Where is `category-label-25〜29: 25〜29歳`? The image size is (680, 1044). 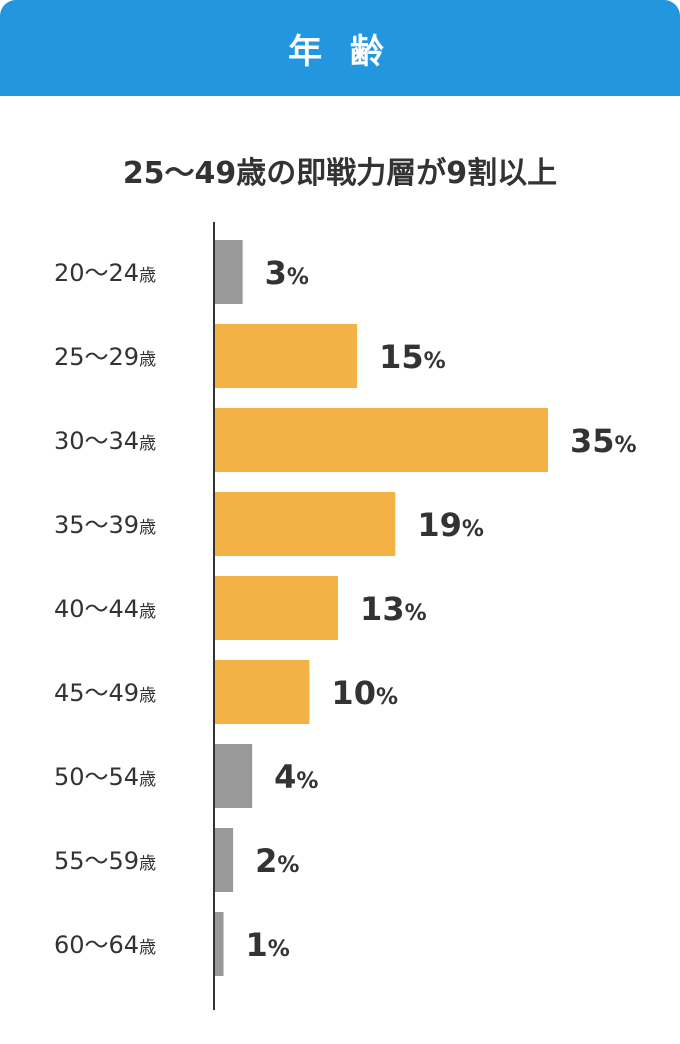 category-label-25〜29: 25〜29歳 is located at coordinates (105, 357).